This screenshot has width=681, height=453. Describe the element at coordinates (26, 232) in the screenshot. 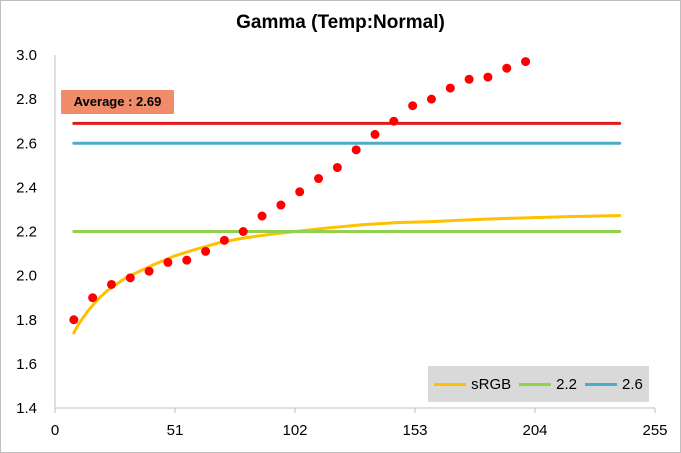

I see `y-tick-label: 2.2` at that location.